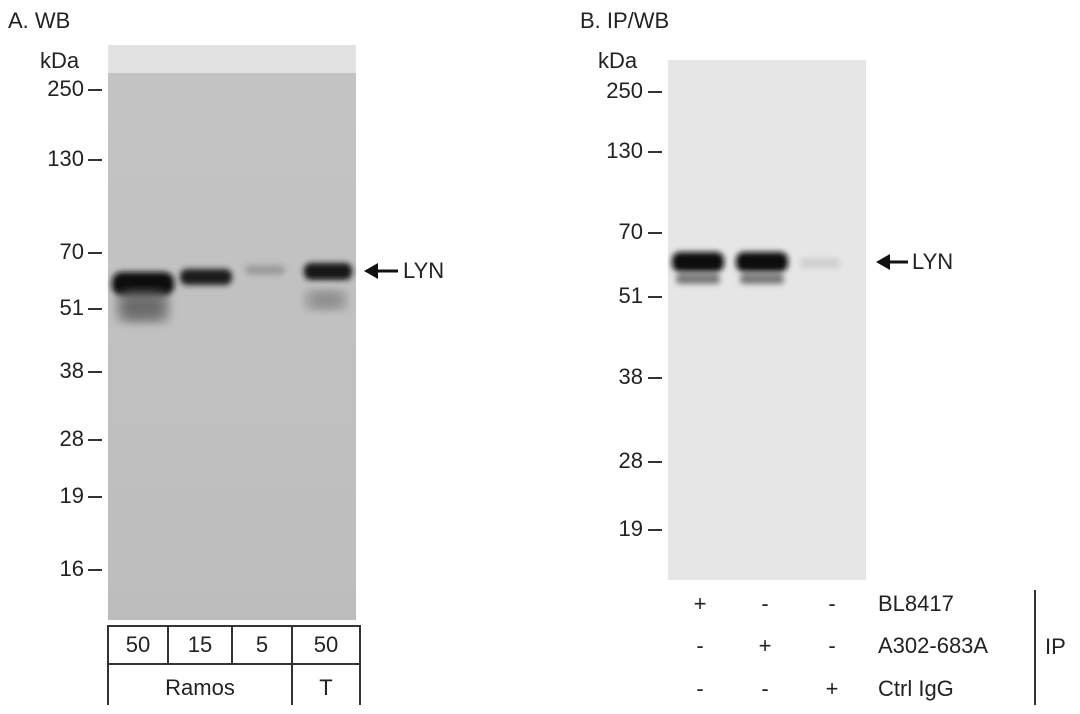 Image resolution: width=1080 pixels, height=714 pixels. I want to click on blot-top, so click(232, 59).